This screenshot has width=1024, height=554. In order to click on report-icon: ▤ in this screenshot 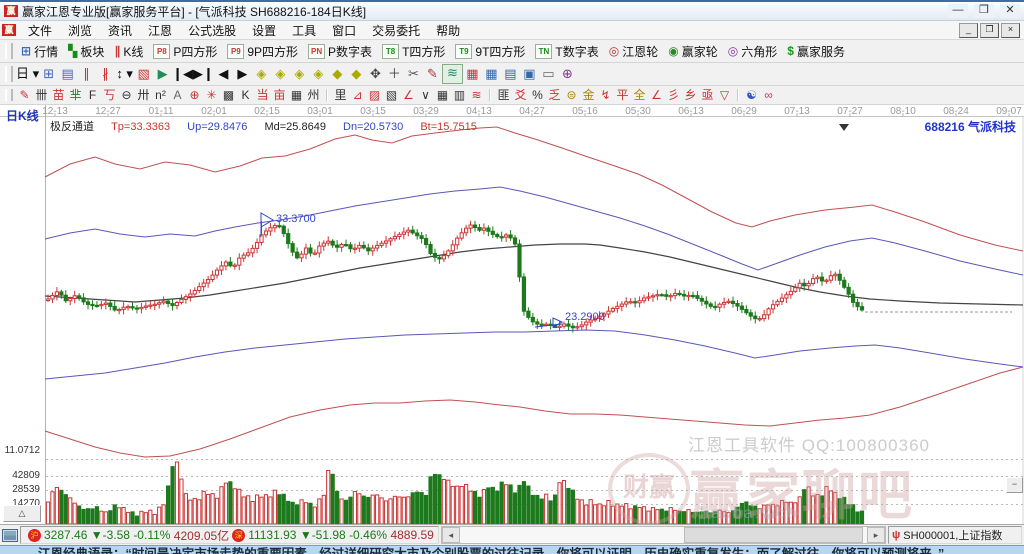, I will do `click(67, 73)`.